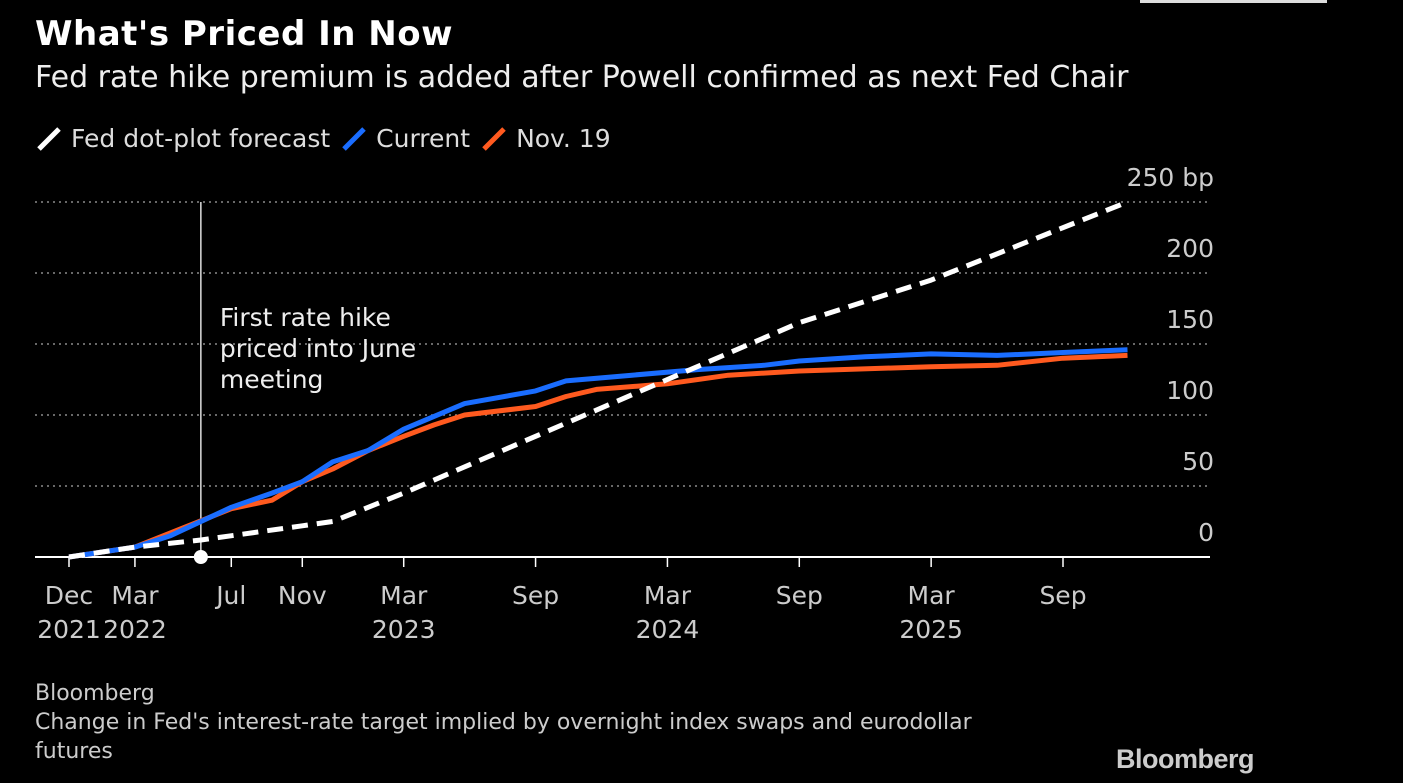 Image resolution: width=1403 pixels, height=783 pixels. I want to click on legend-label-current: Current, so click(423, 138).